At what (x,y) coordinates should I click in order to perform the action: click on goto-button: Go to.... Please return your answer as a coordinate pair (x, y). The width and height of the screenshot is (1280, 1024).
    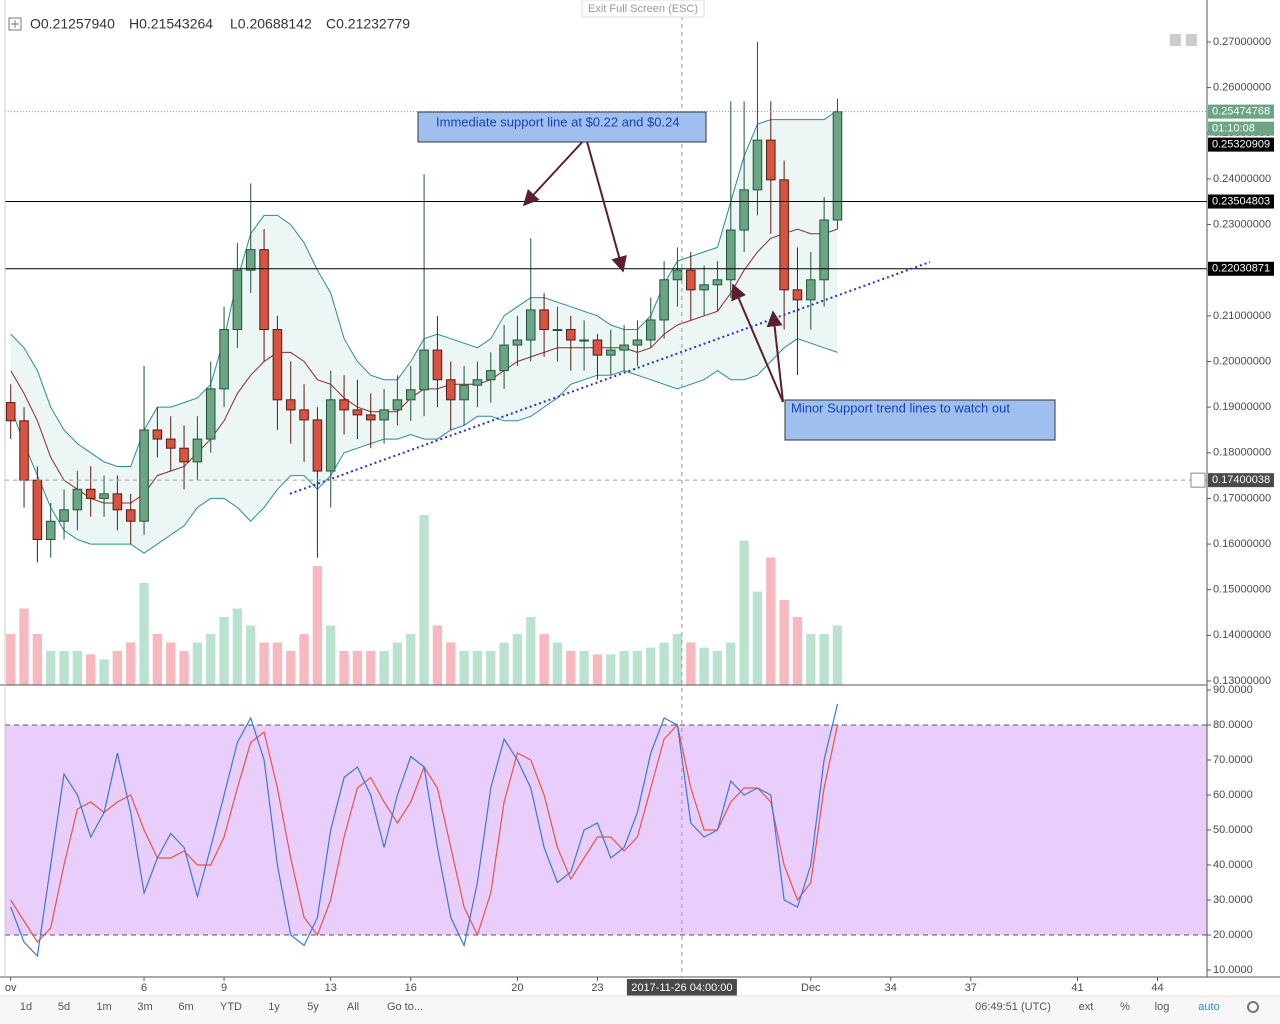
    Looking at the image, I should click on (405, 1007).